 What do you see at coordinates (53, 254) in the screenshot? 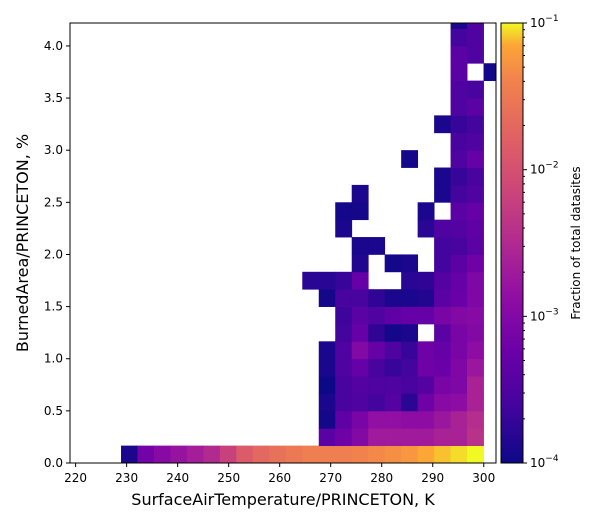
I see `y-tick-label: 2.0` at bounding box center [53, 254].